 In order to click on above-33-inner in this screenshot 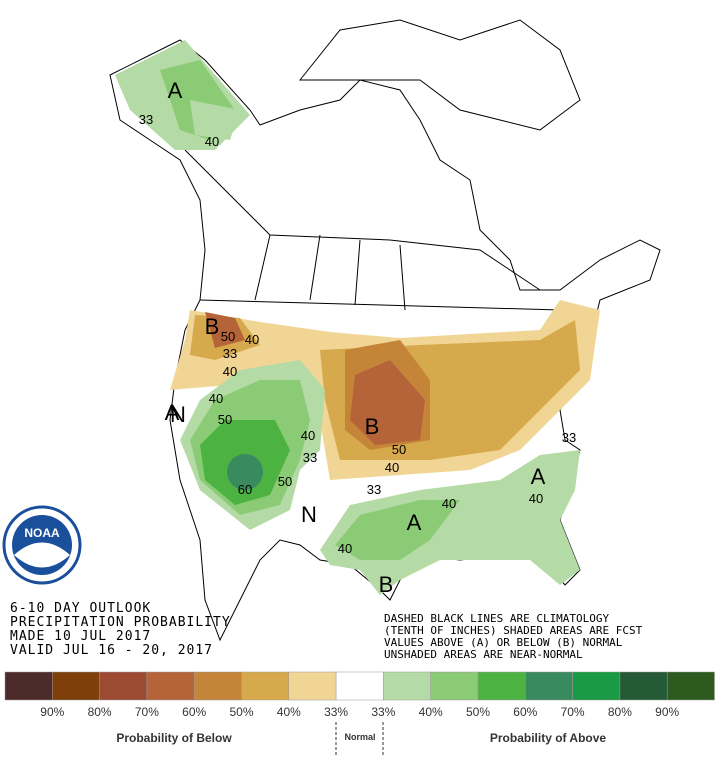, I will do `click(215, 120)`.